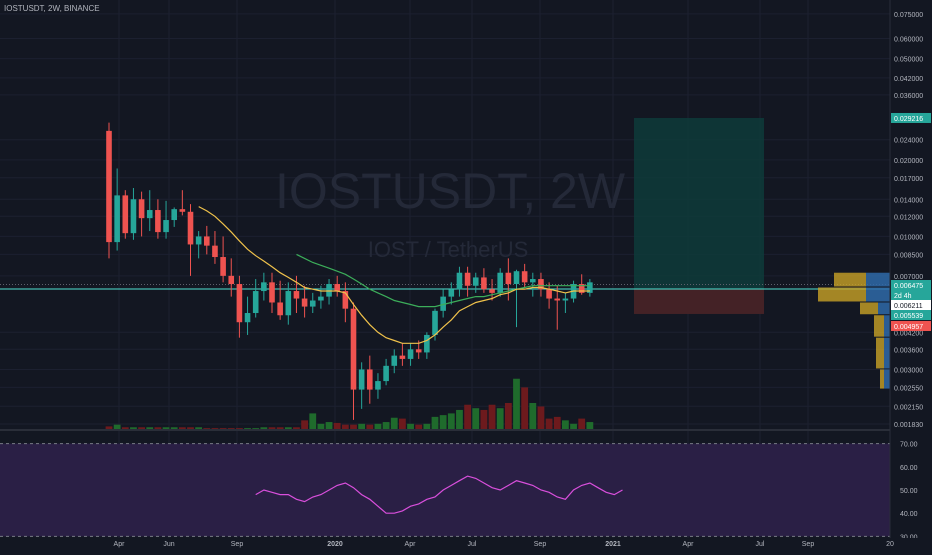 This screenshot has height=555, width=932. I want to click on time-tick-label: 2021, so click(613, 544).